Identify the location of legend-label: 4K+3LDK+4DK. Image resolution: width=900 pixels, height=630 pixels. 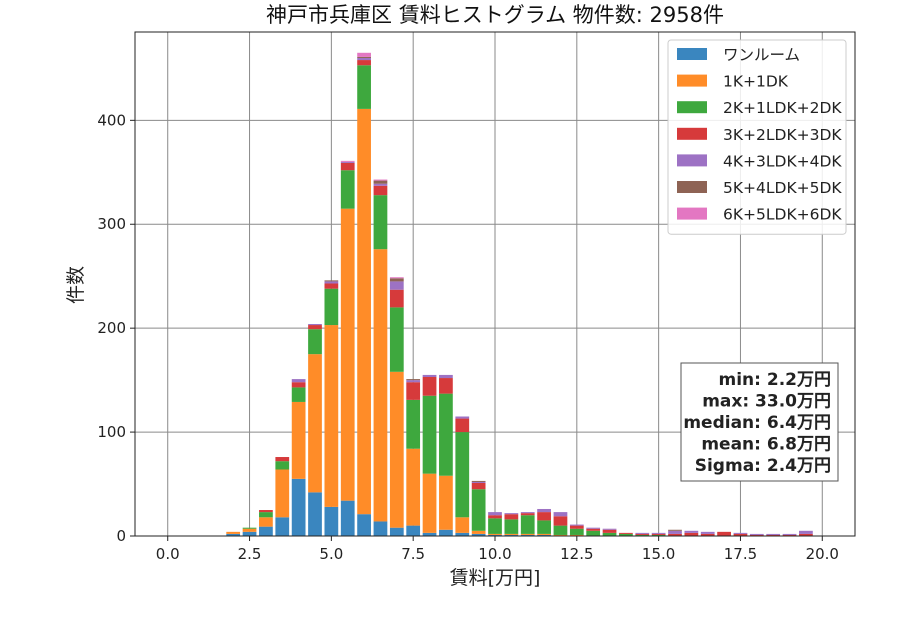
(782, 161).